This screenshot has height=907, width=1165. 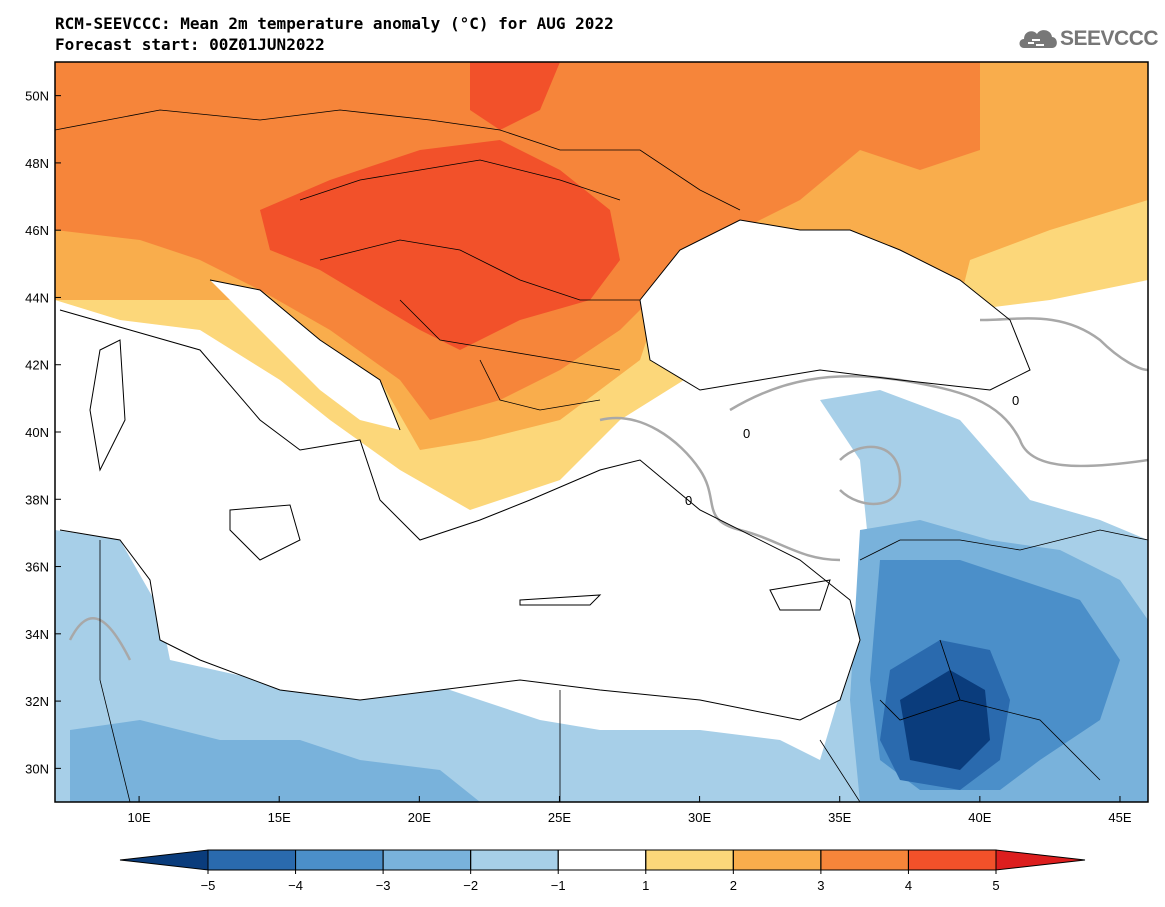 What do you see at coordinates (820, 885) in the screenshot?
I see `colorbar-label: 3` at bounding box center [820, 885].